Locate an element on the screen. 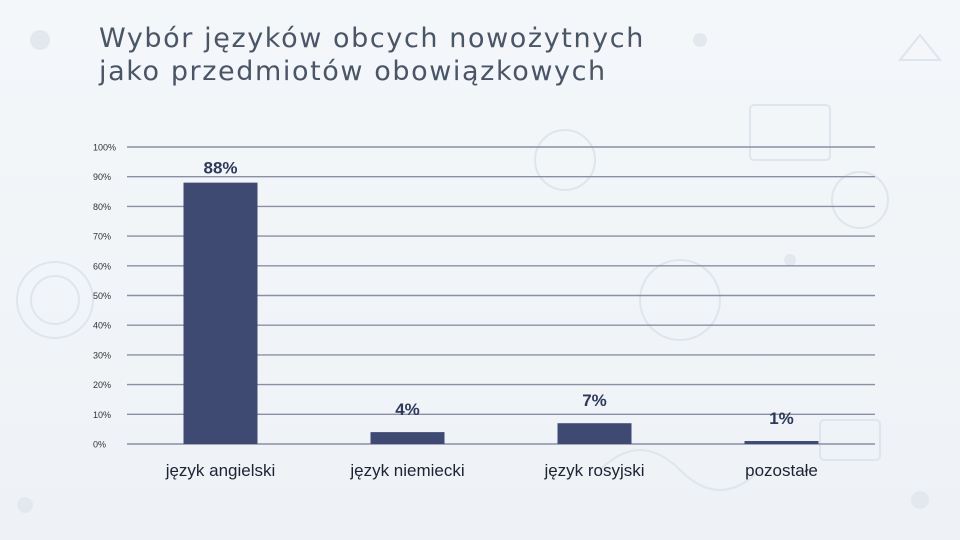  y-tick-label: 100% is located at coordinates (104, 148).